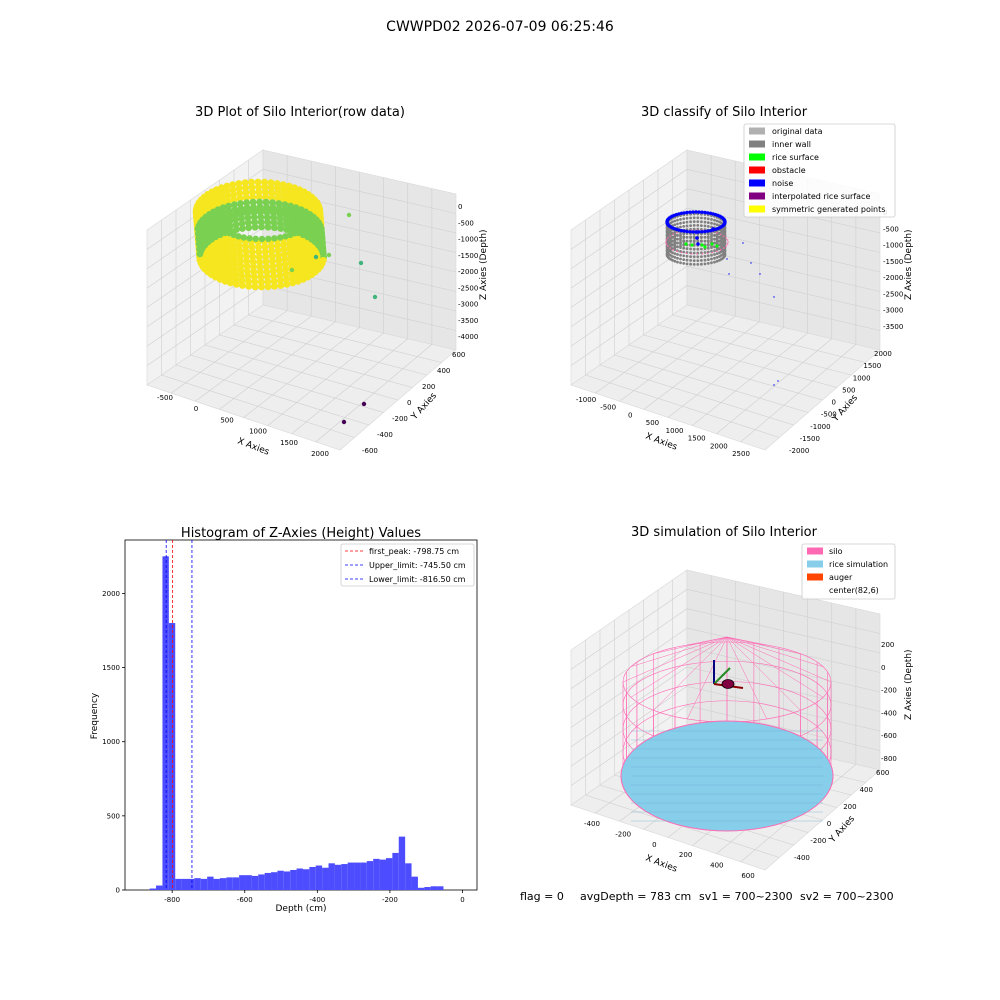  What do you see at coordinates (724, 532) in the screenshot?
I see `simulation-title: 3D simulation of Silo Interior` at bounding box center [724, 532].